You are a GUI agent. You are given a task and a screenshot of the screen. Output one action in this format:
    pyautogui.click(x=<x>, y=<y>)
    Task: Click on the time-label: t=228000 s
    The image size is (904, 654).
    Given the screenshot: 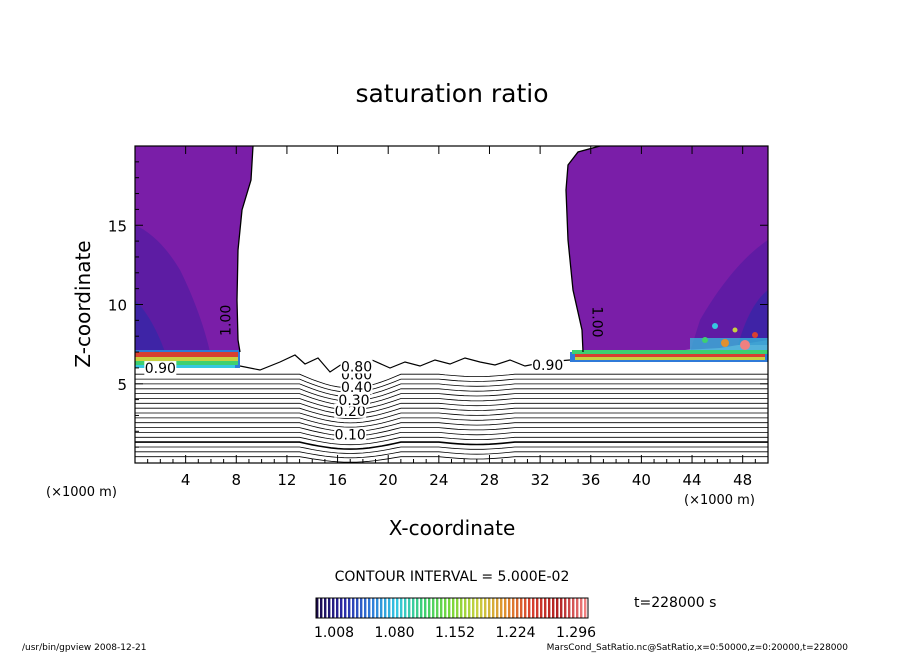 What is the action you would take?
    pyautogui.click(x=675, y=603)
    